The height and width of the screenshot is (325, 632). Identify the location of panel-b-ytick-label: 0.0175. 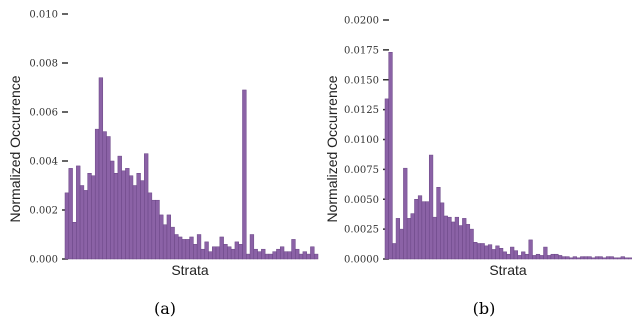
(361, 50).